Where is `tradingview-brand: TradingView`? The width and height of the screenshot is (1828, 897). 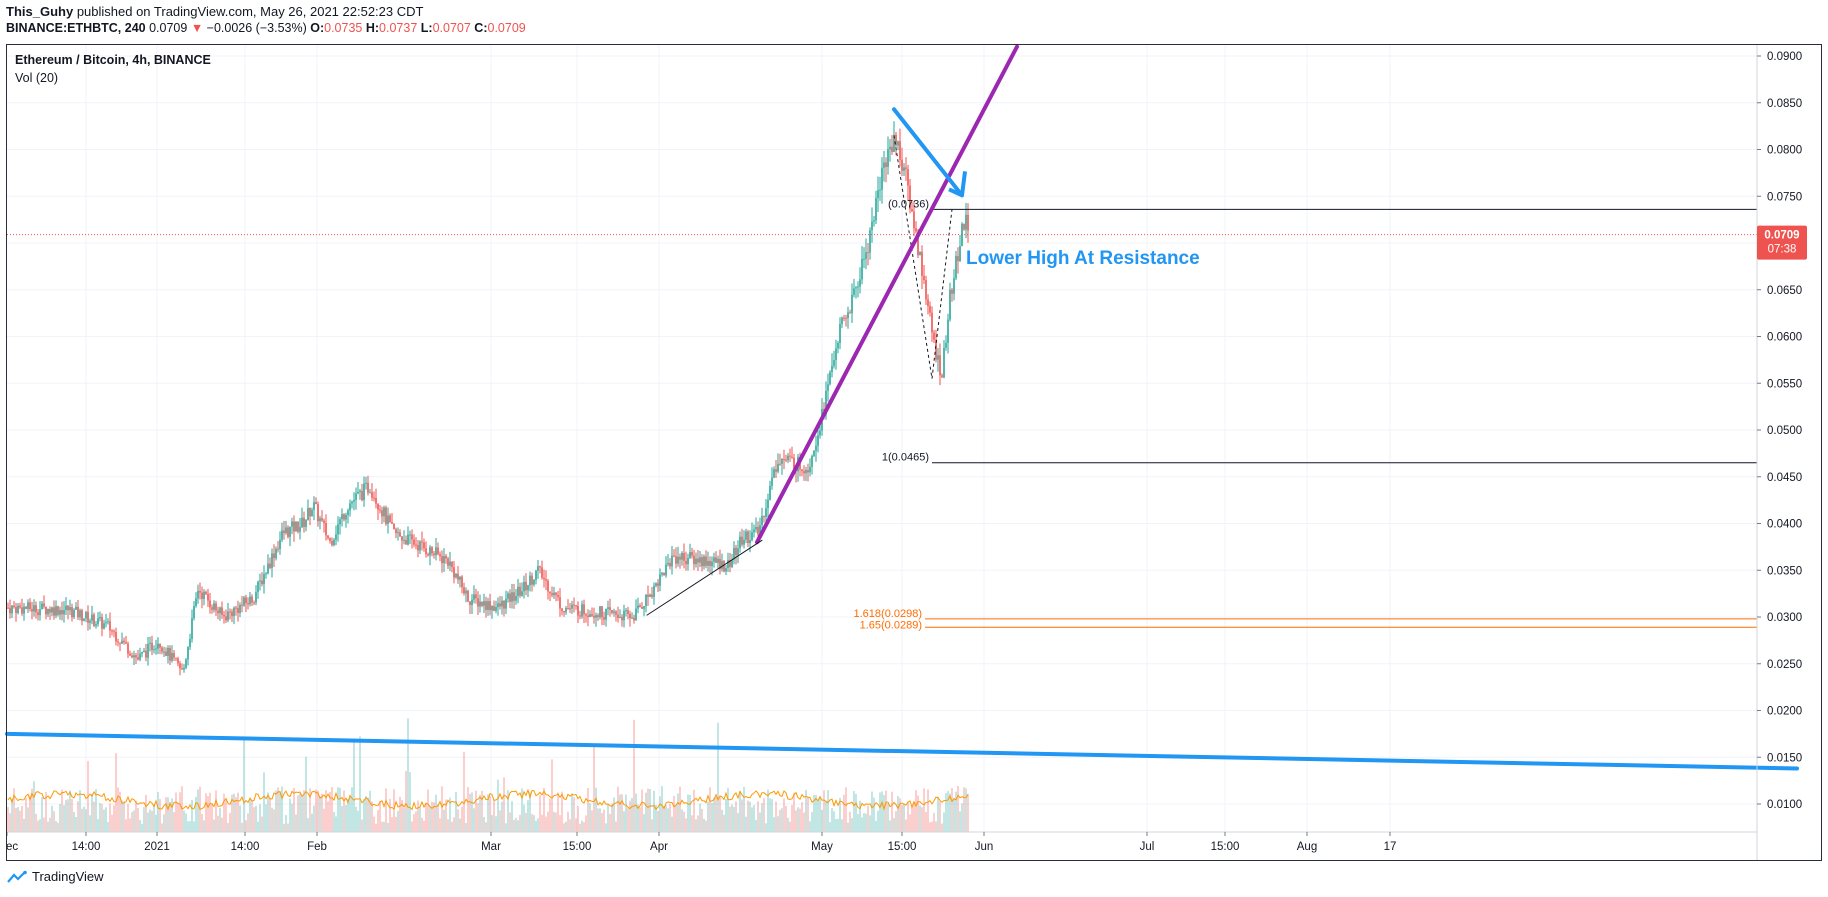 tradingview-brand: TradingView is located at coordinates (68, 876).